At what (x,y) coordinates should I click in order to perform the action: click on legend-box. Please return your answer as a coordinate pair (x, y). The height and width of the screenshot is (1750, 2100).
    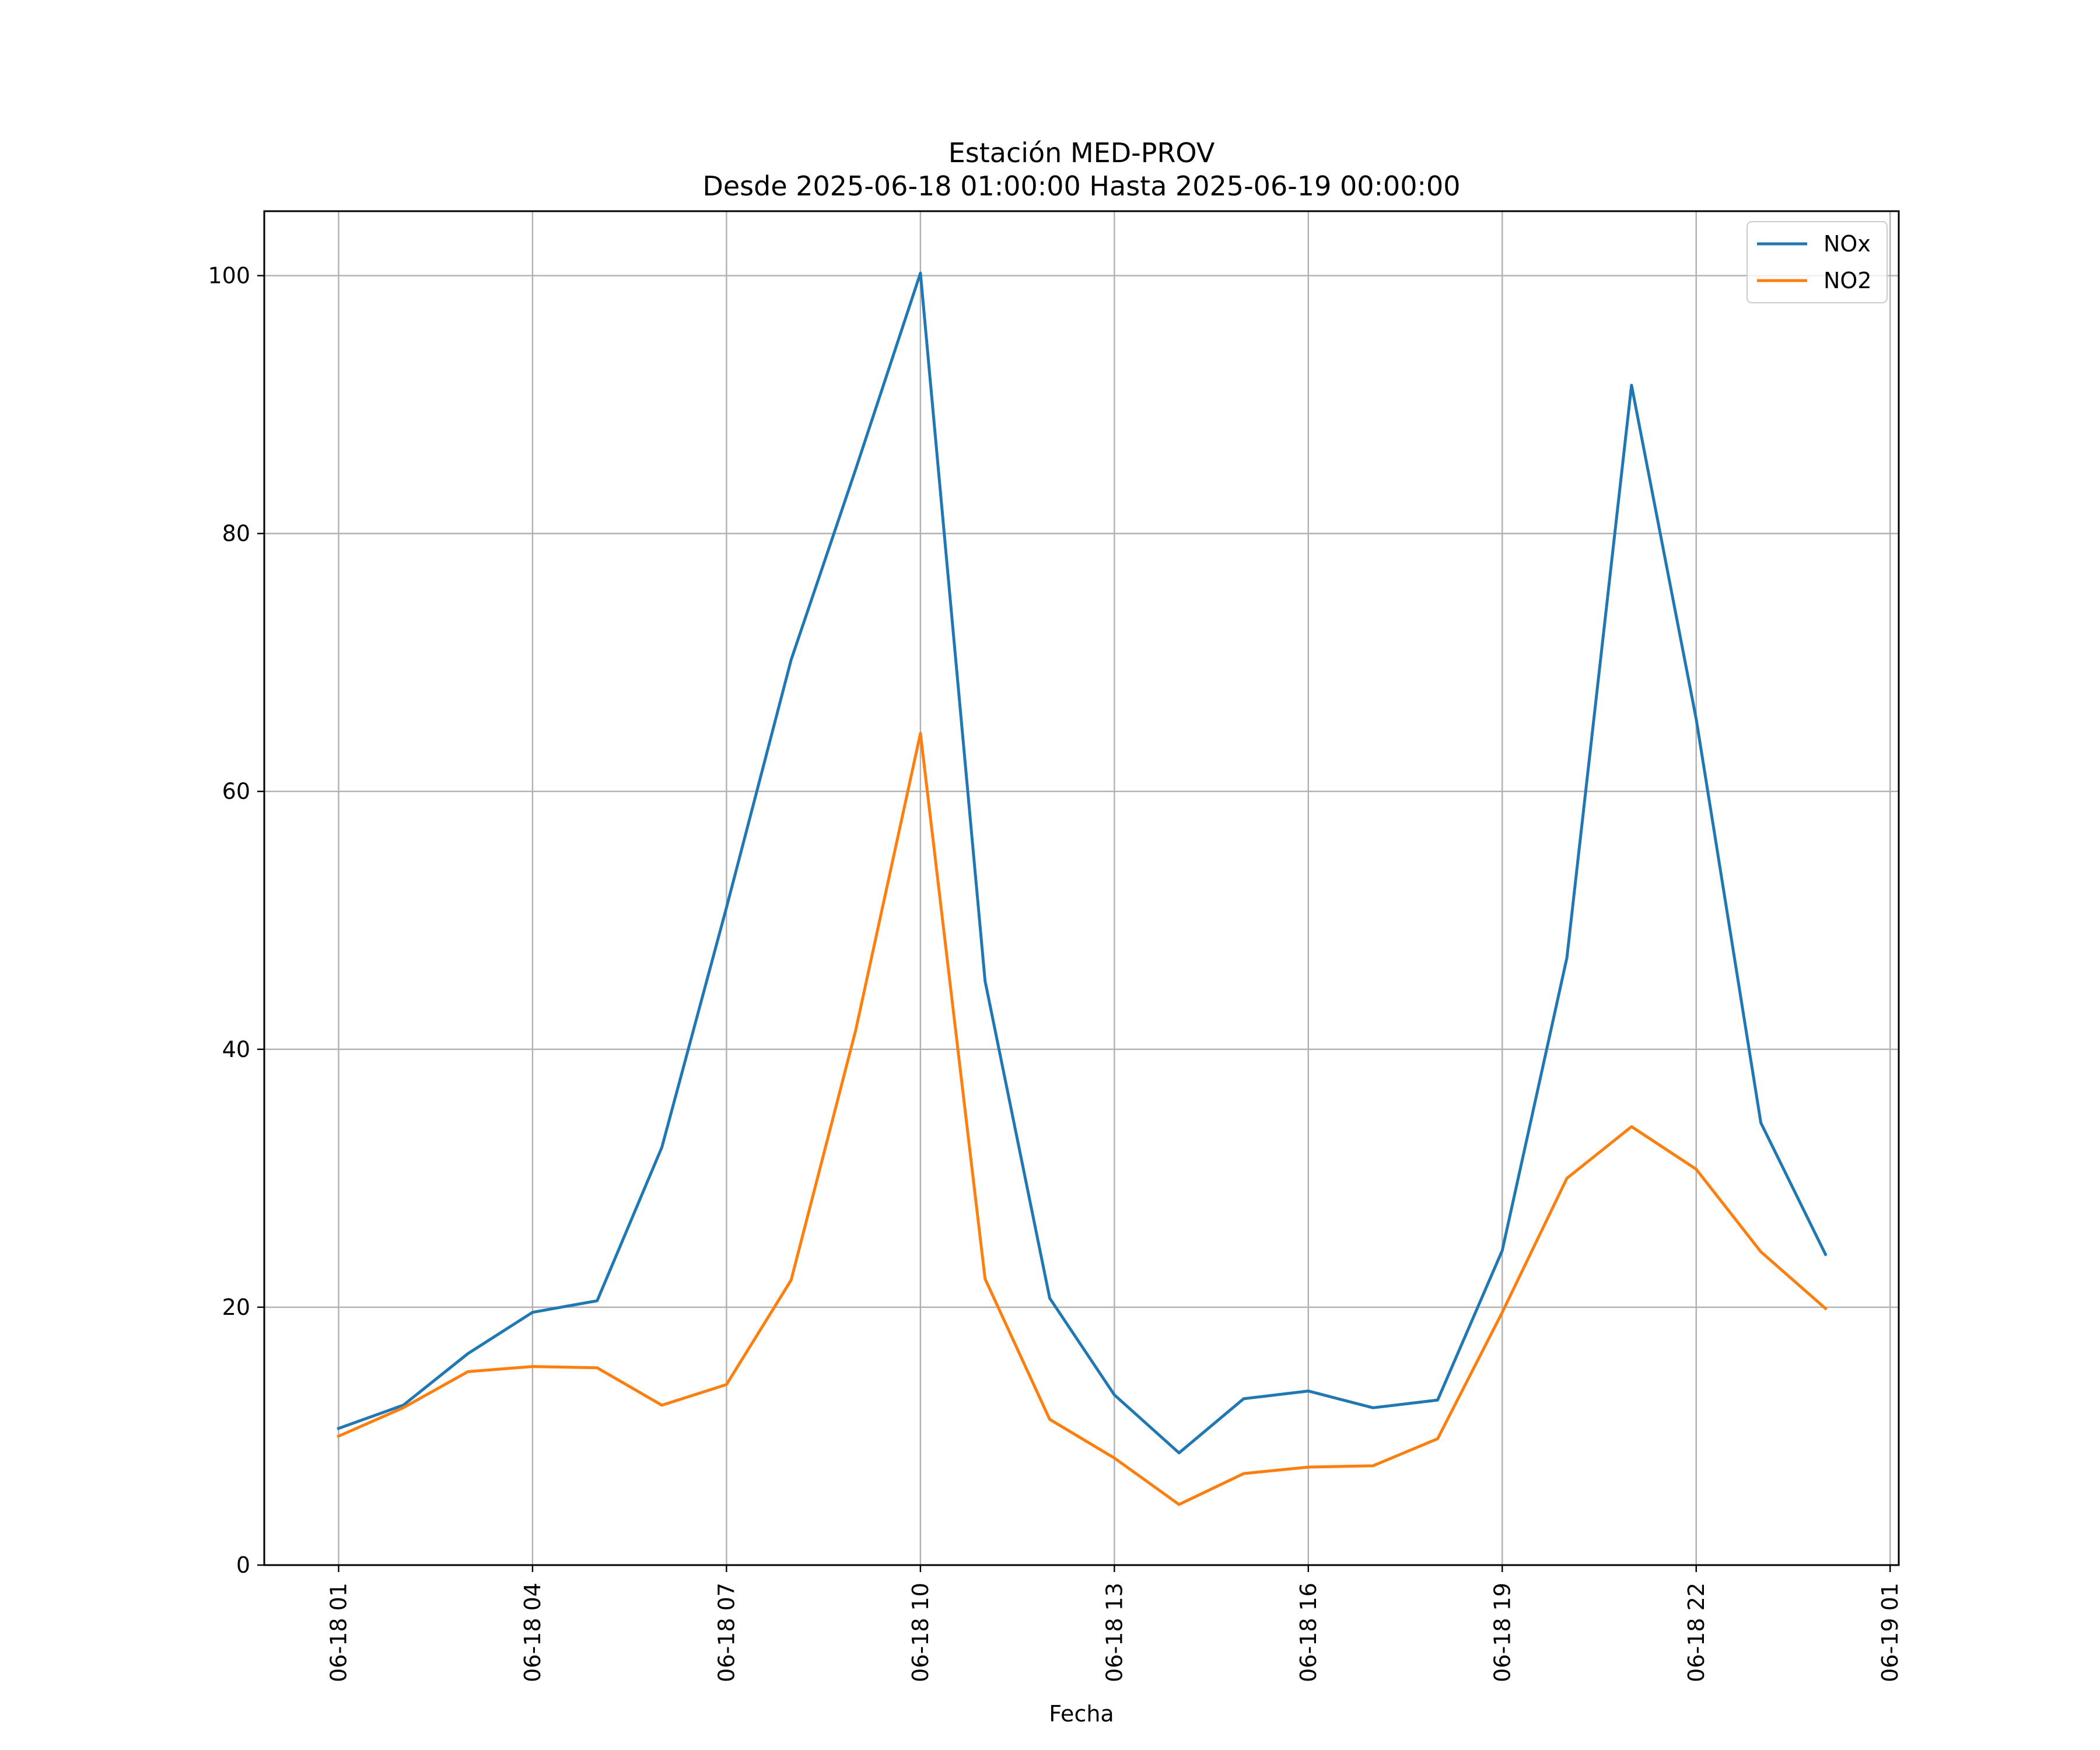
    Looking at the image, I should click on (1817, 262).